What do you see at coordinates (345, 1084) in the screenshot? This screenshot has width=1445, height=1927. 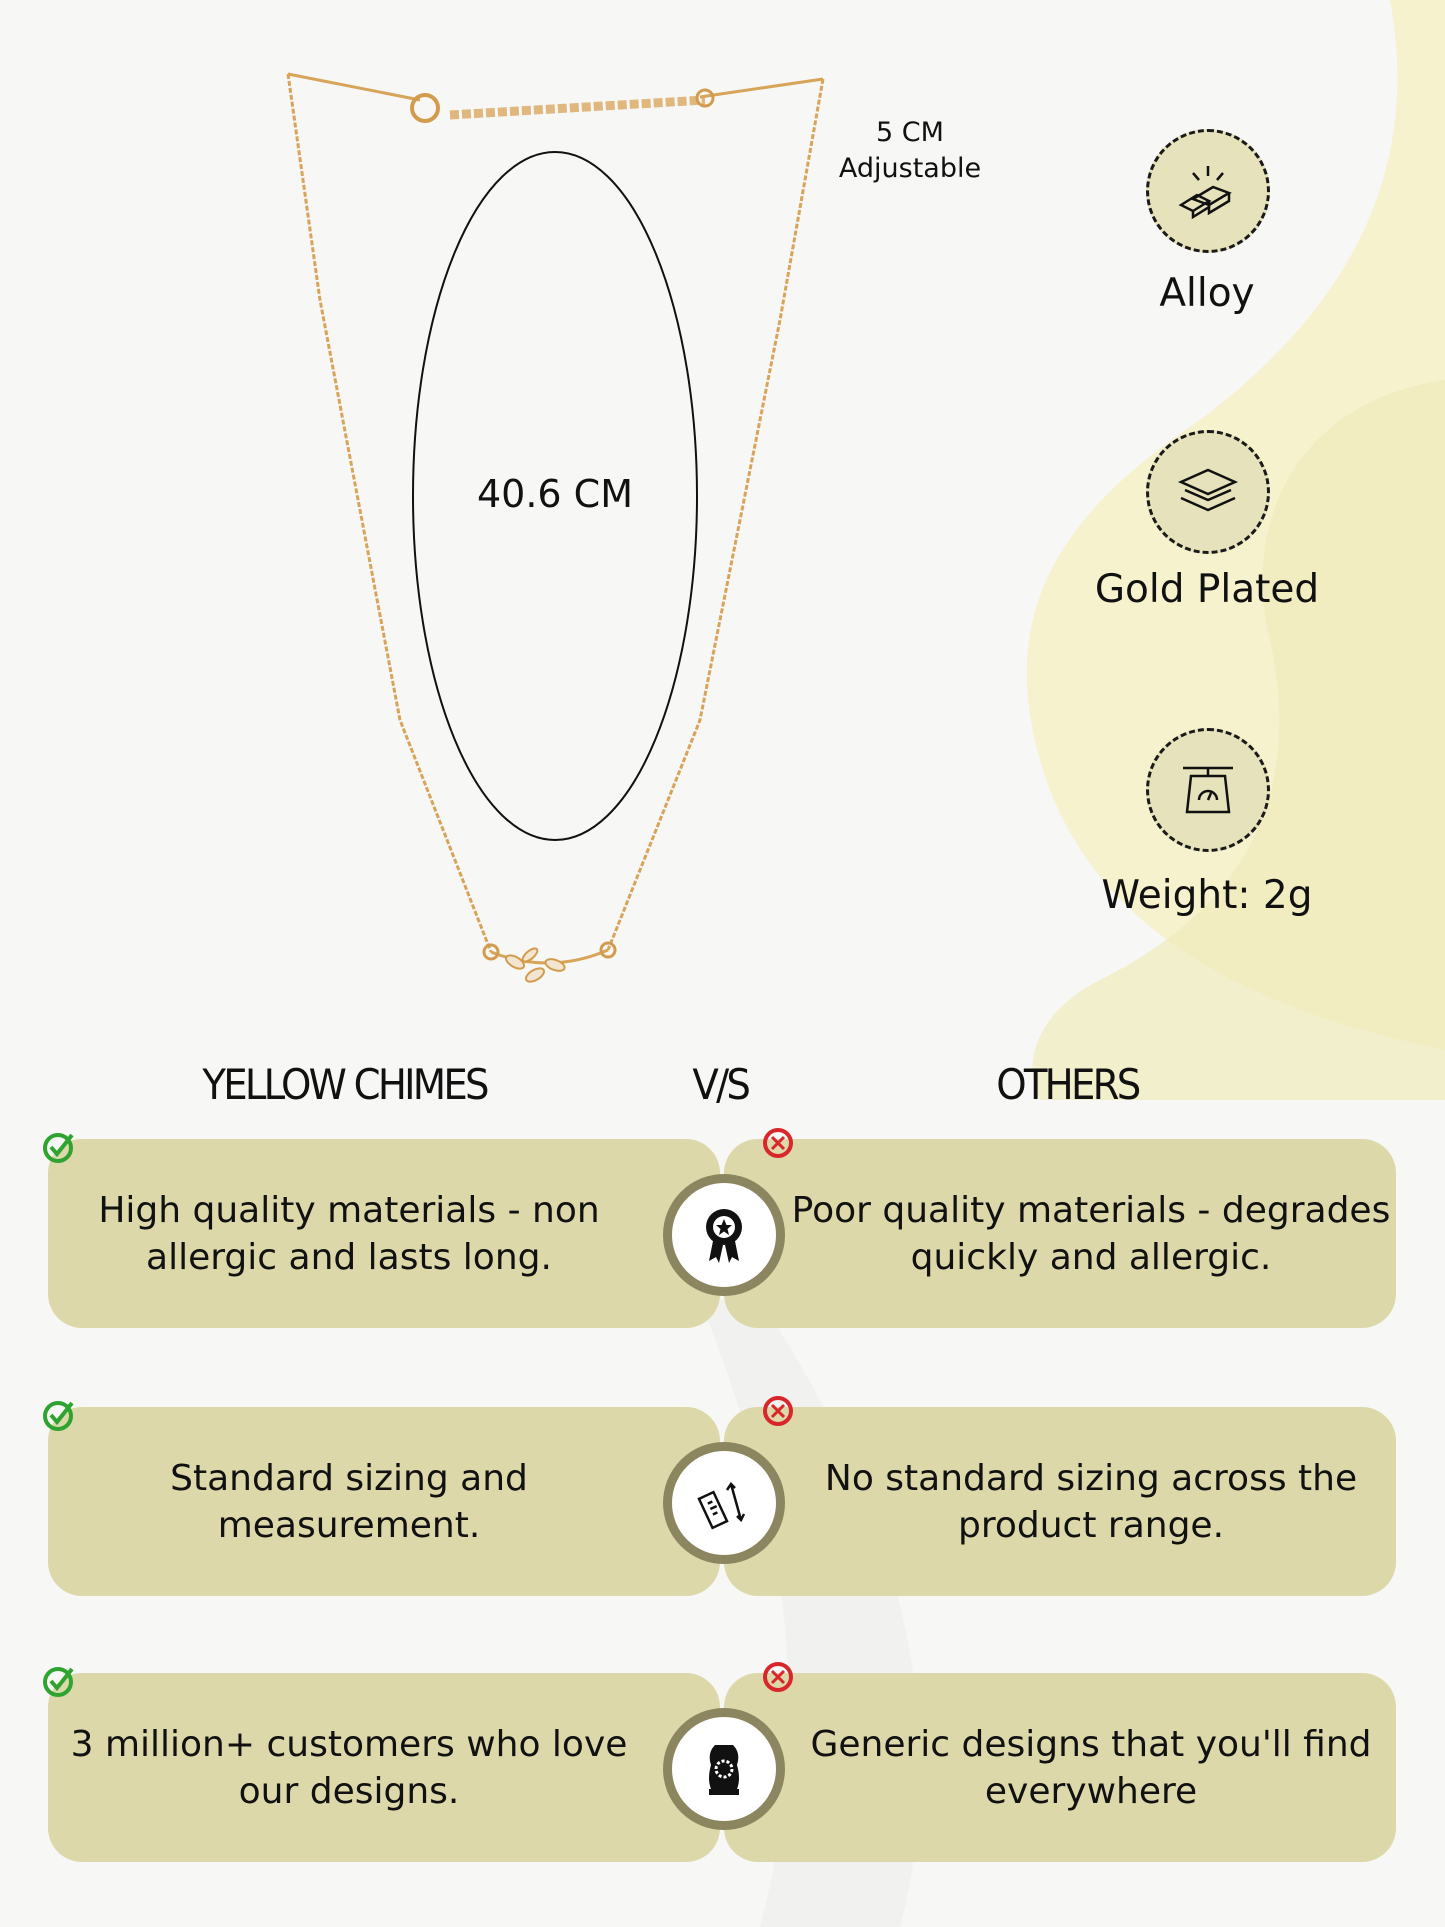 I see `heading-yellow-chimes: YELLOW CHIMES` at bounding box center [345, 1084].